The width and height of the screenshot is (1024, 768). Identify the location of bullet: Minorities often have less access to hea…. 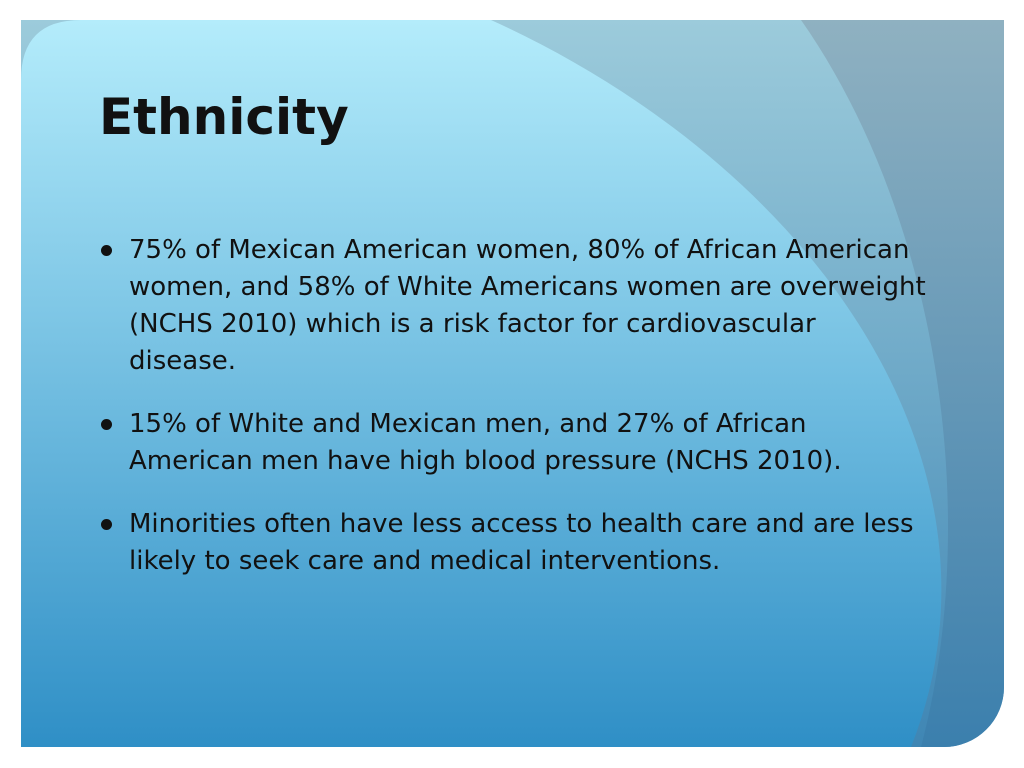
(515, 543).